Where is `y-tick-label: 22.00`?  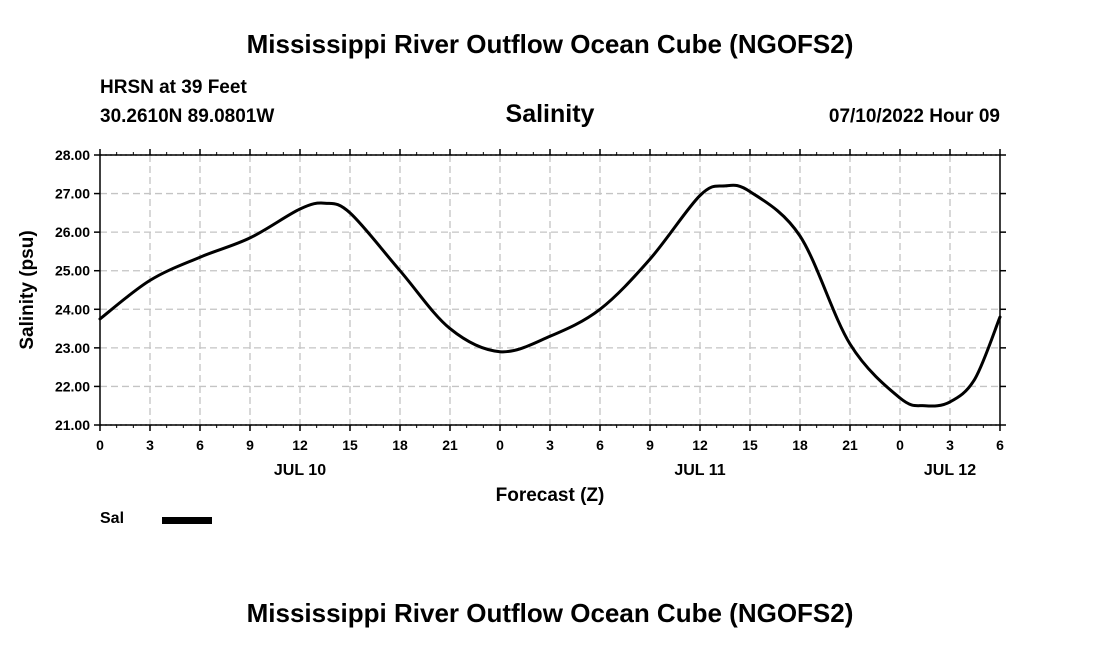
y-tick-label: 22.00 is located at coordinates (72, 386).